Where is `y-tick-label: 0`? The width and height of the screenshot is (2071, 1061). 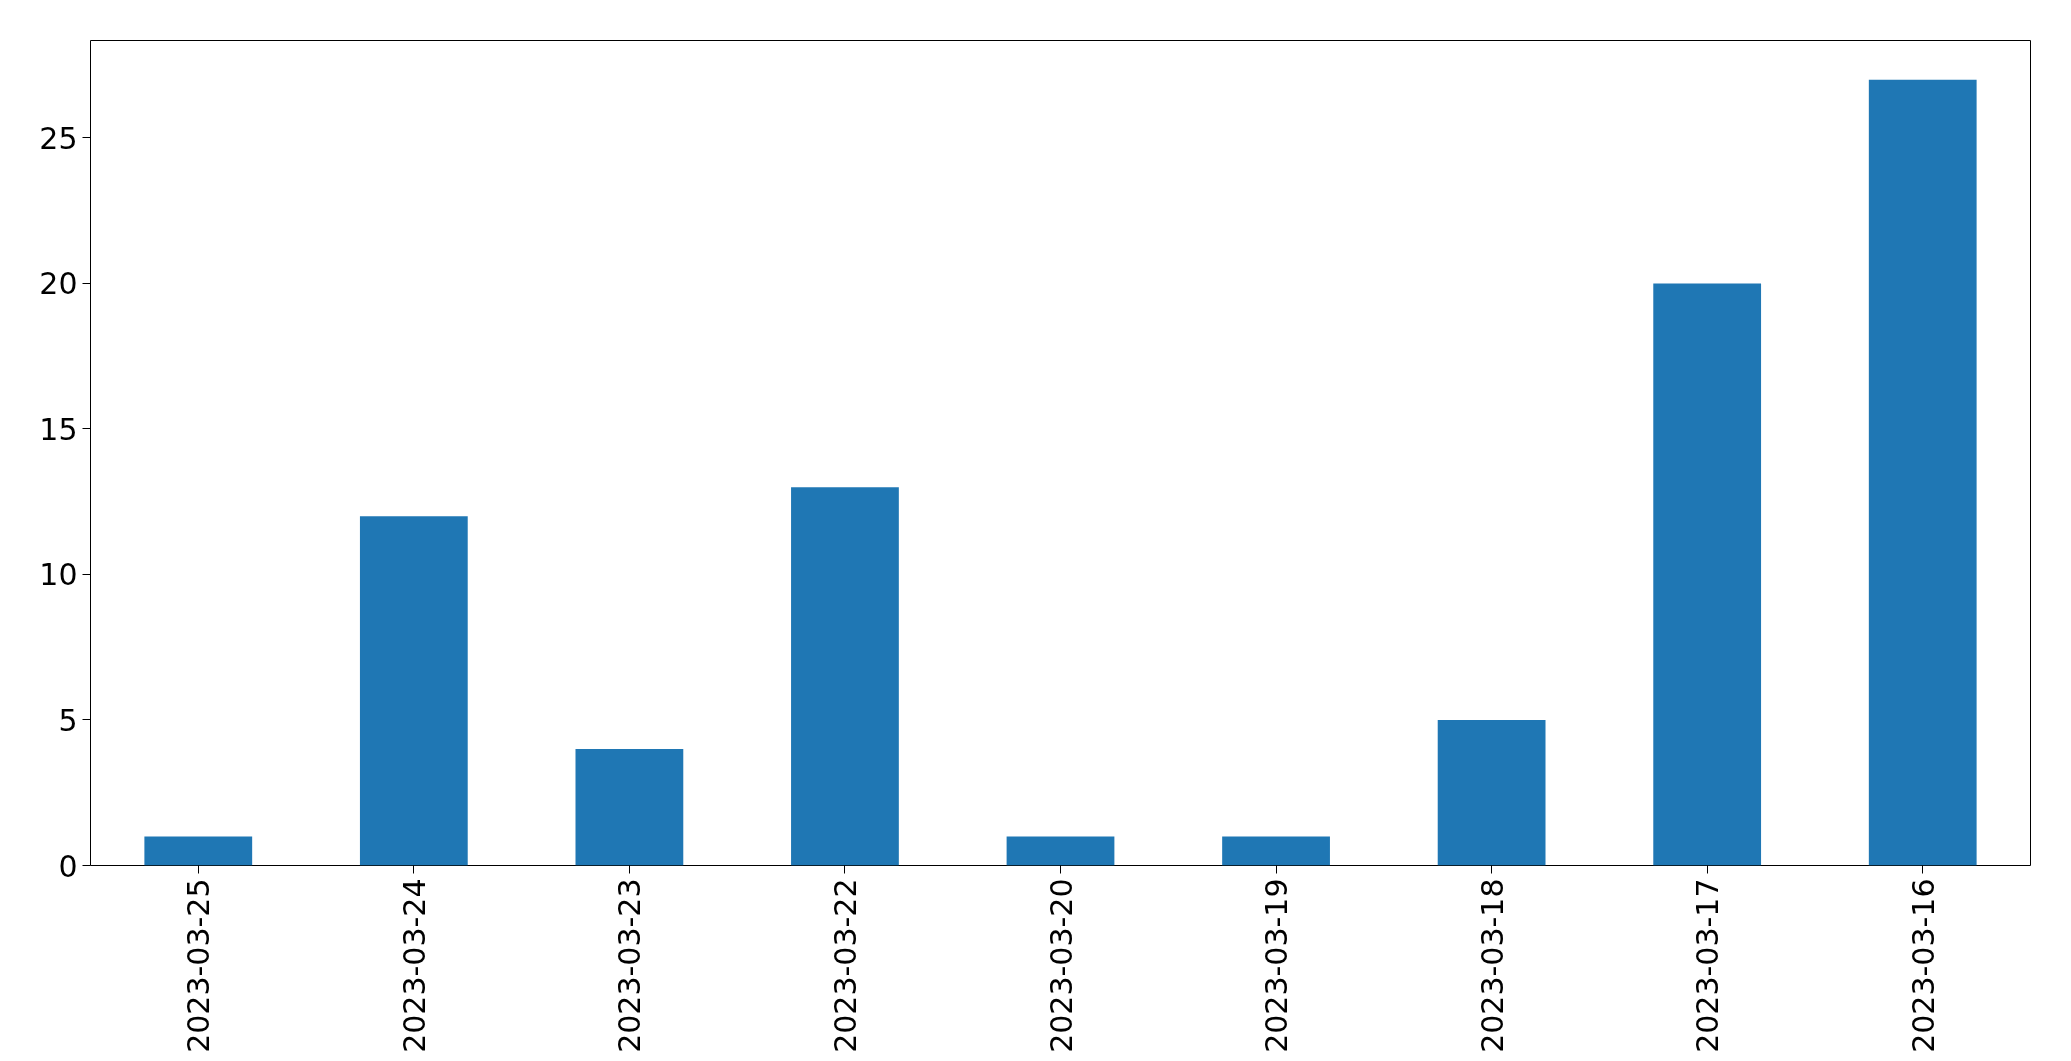
y-tick-label: 0 is located at coordinates (68, 866).